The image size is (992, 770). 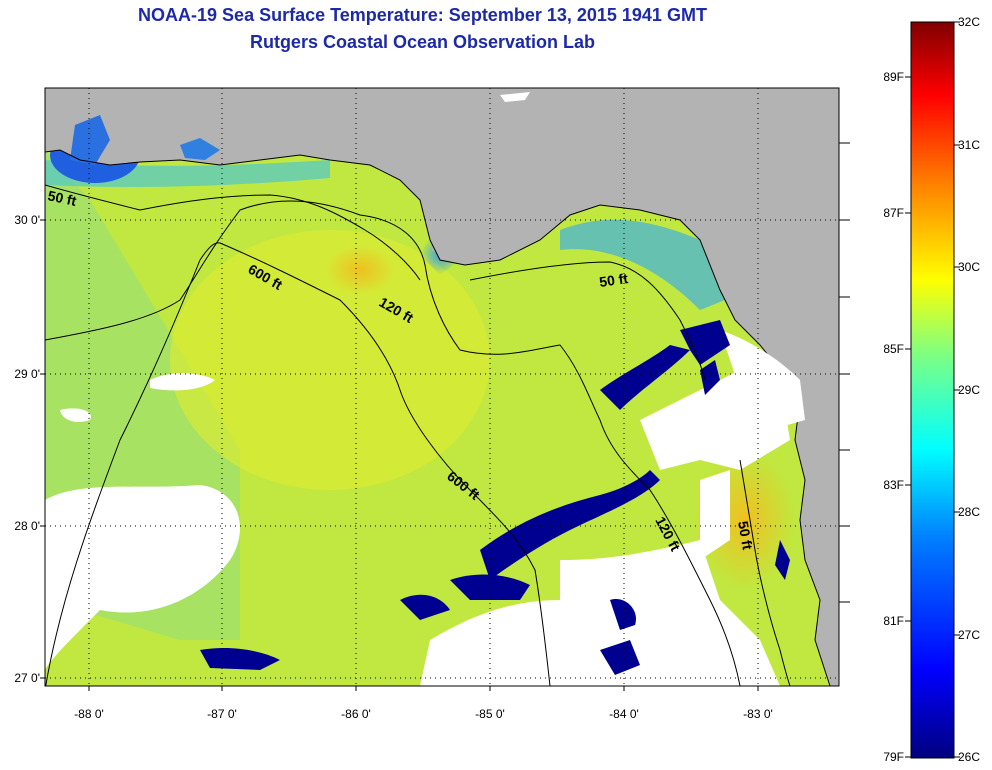 I want to click on colorbar-celsius-label: 32C, so click(x=969, y=22).